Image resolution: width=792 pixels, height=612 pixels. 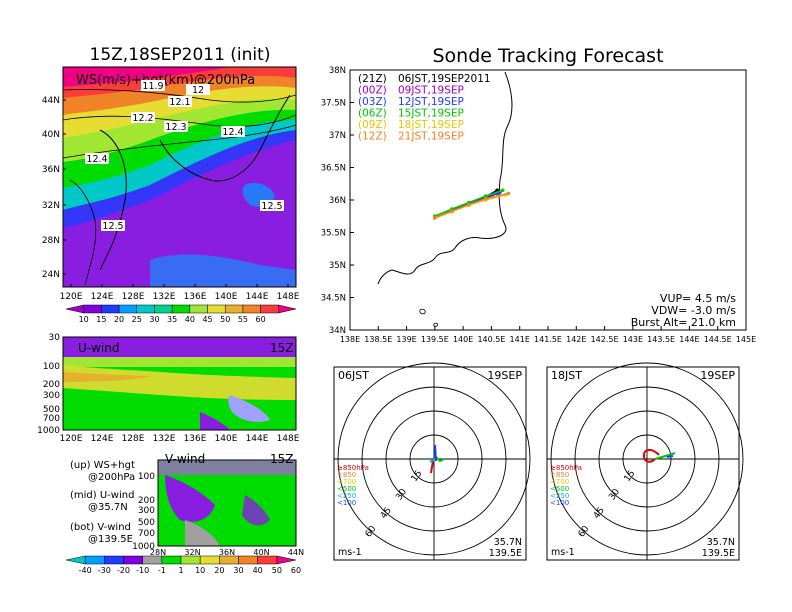 I want to click on v-x-tick-label: 32N, so click(x=192, y=552).